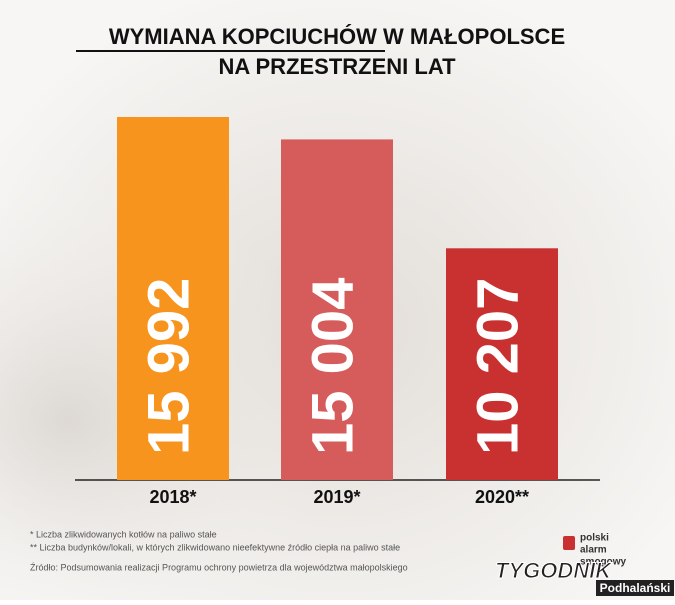 This screenshot has height=605, width=675. Describe the element at coordinates (554, 570) in the screenshot. I see `watermark: TYGODNIK` at that location.